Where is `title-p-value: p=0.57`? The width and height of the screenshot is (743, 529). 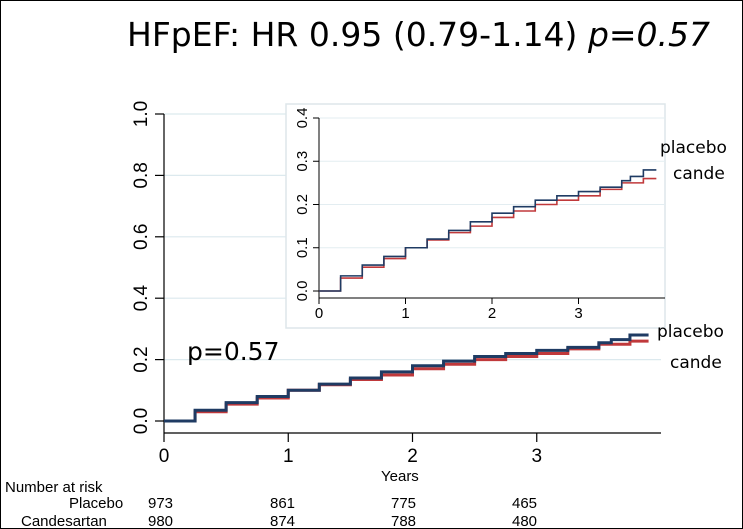 title-p-value: p=0.57 is located at coordinates (649, 34).